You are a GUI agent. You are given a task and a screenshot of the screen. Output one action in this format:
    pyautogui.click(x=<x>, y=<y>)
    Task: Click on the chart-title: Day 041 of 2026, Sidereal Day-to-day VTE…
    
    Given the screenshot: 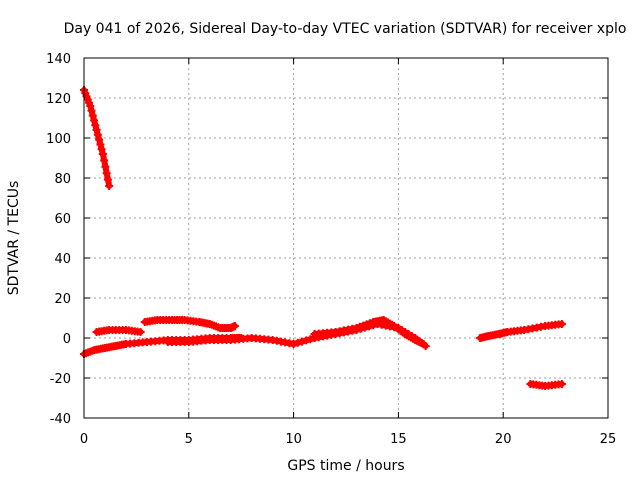 What is the action you would take?
    pyautogui.click(x=345, y=29)
    